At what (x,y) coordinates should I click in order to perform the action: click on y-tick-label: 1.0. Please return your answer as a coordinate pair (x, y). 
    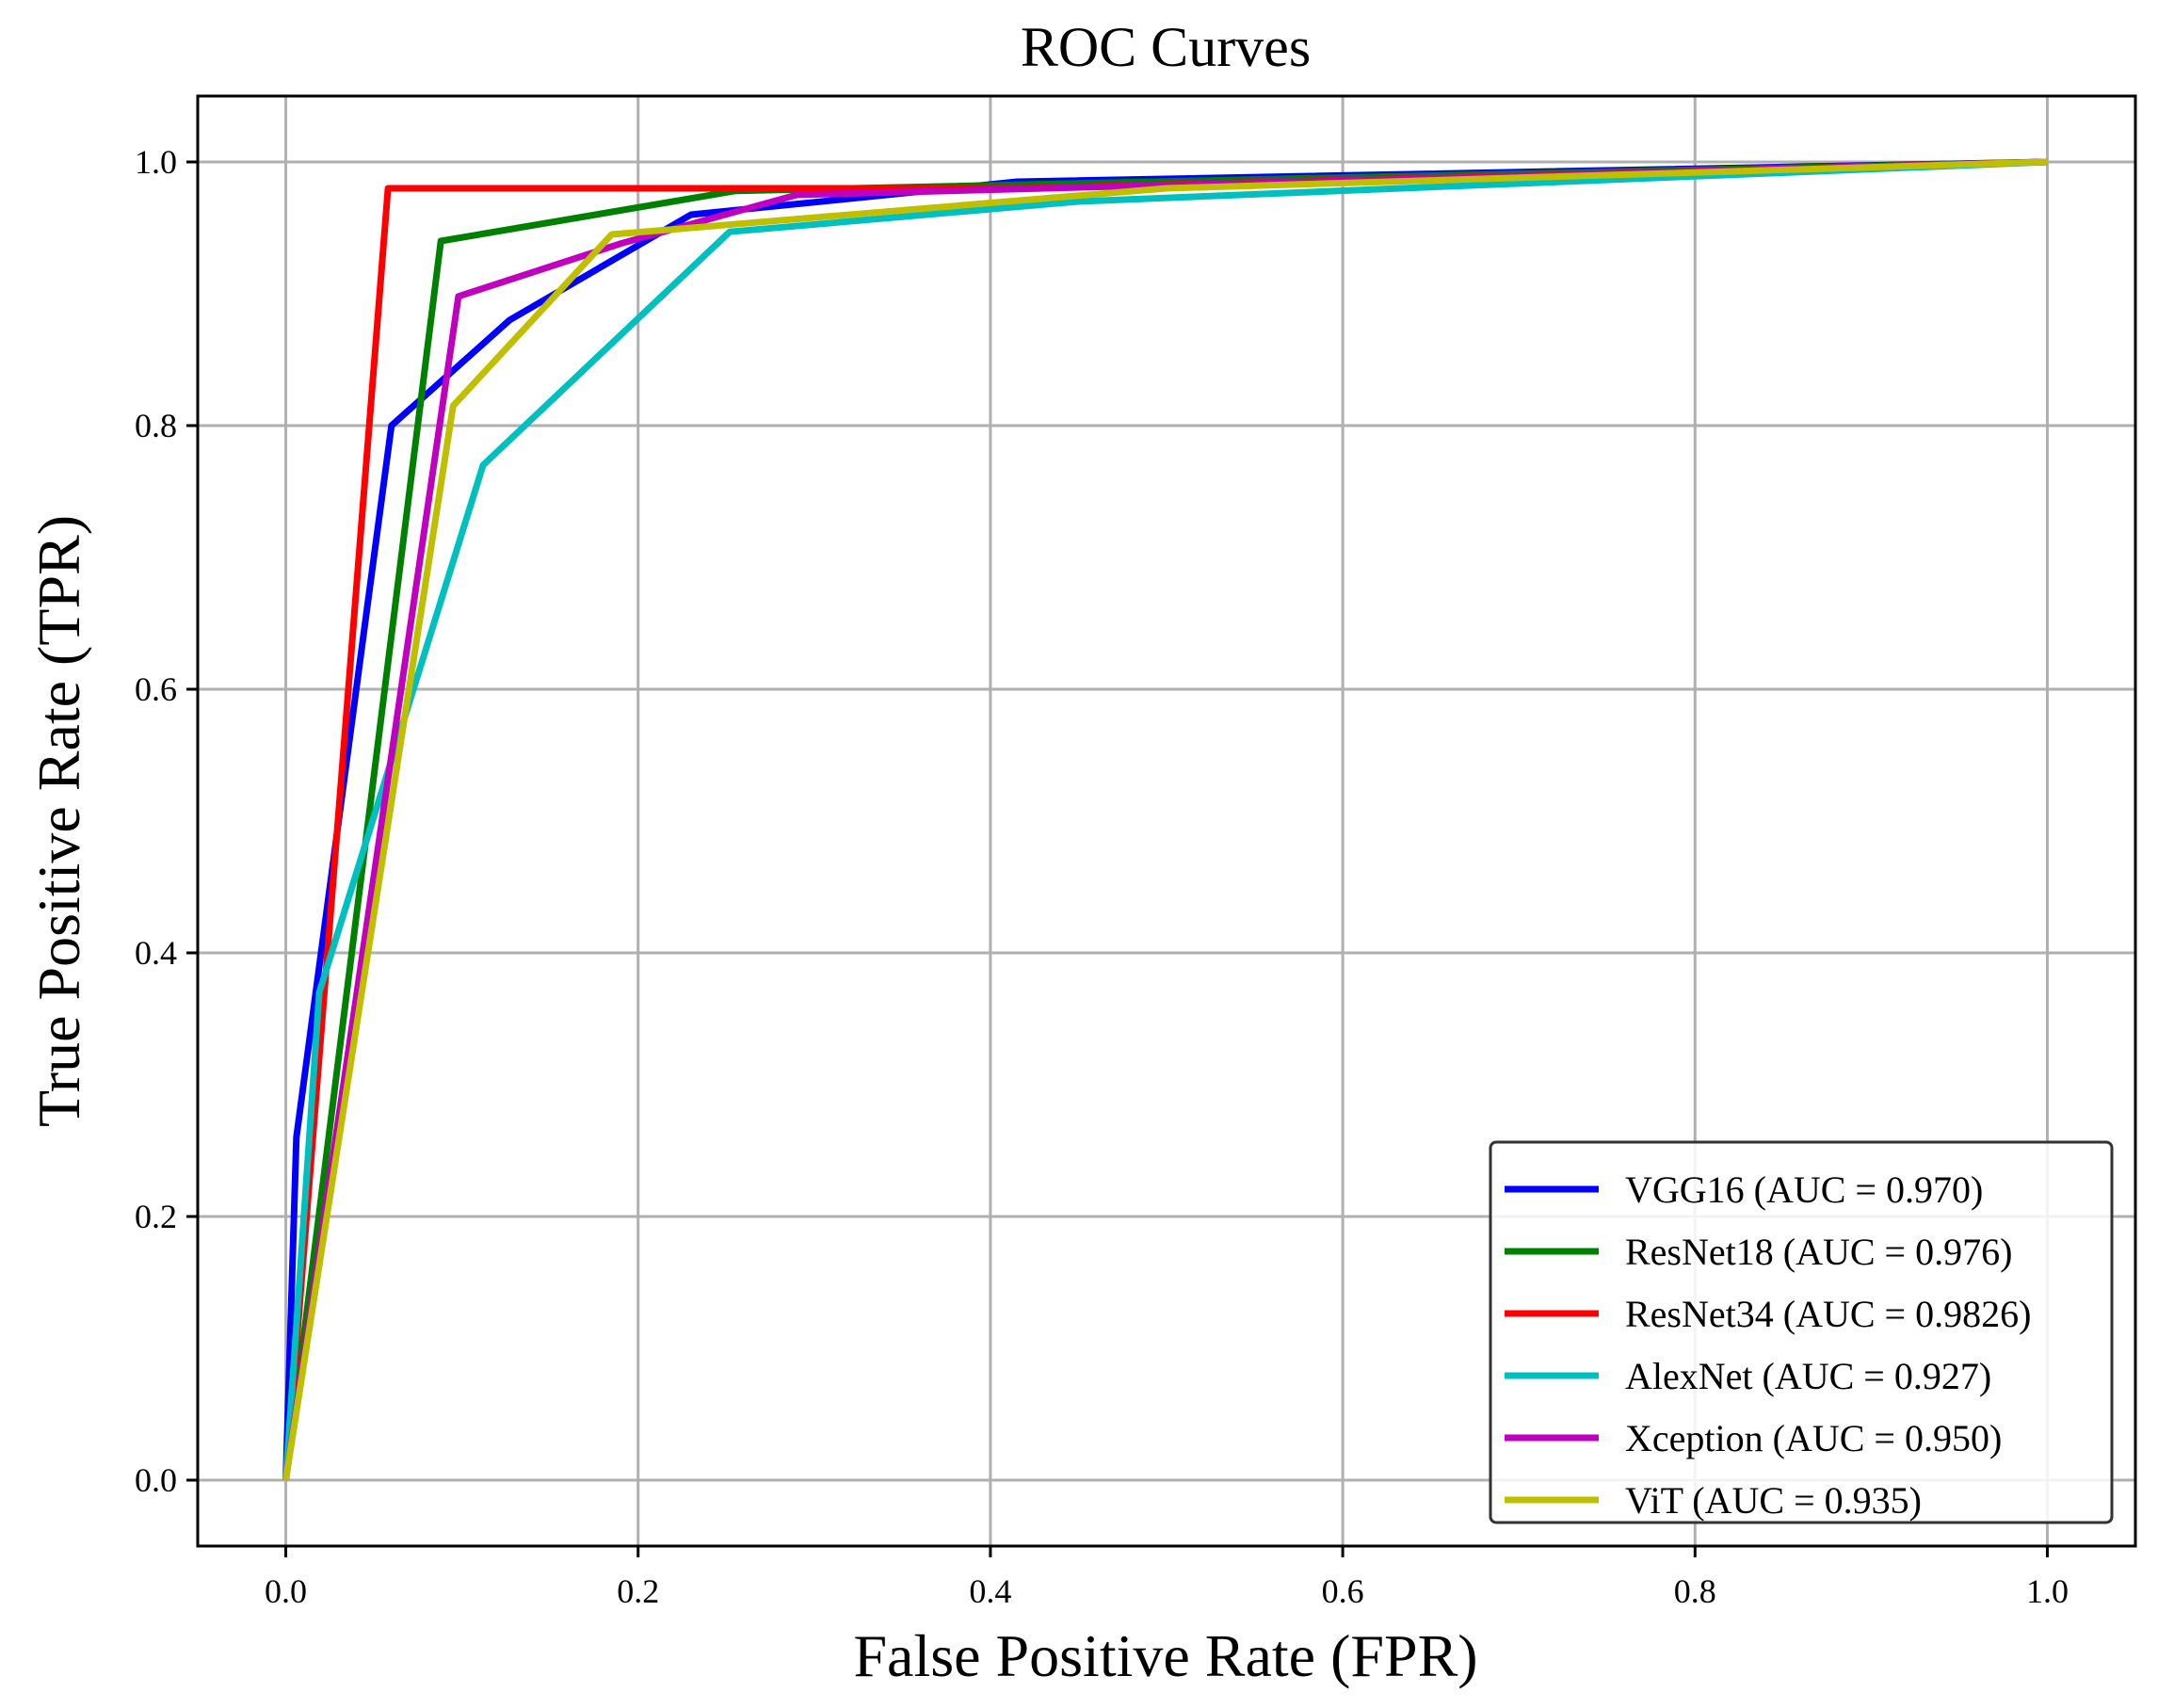
    Looking at the image, I should click on (156, 162).